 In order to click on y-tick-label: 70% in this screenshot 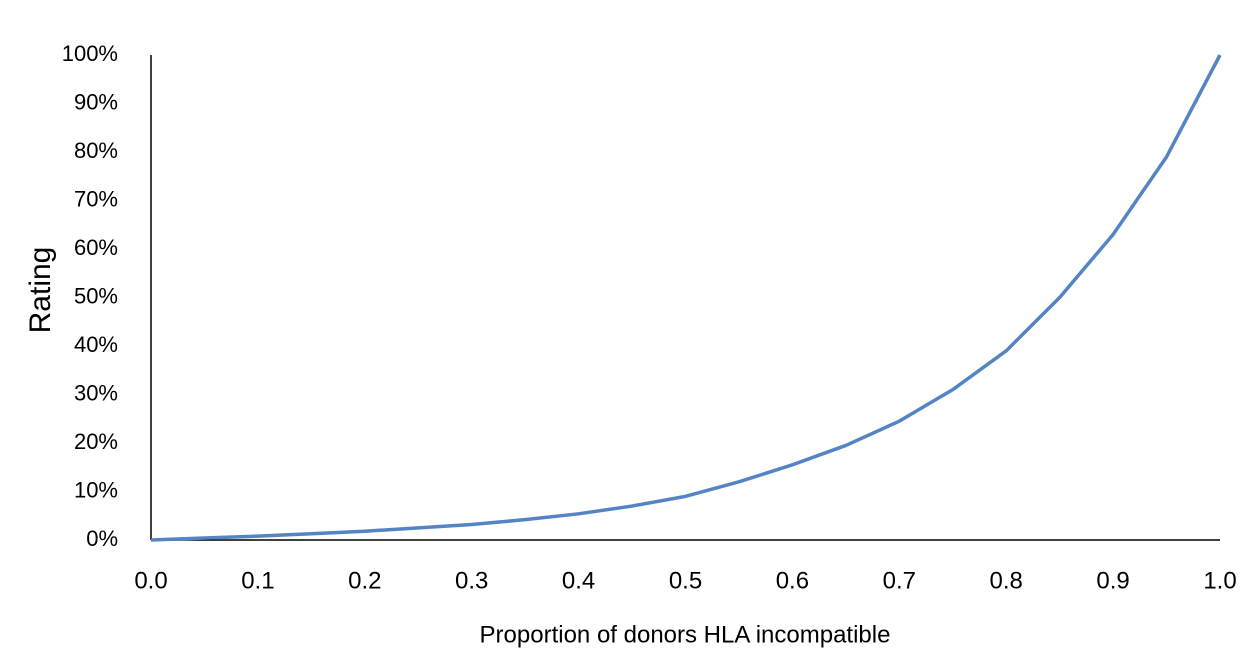, I will do `click(96, 198)`.